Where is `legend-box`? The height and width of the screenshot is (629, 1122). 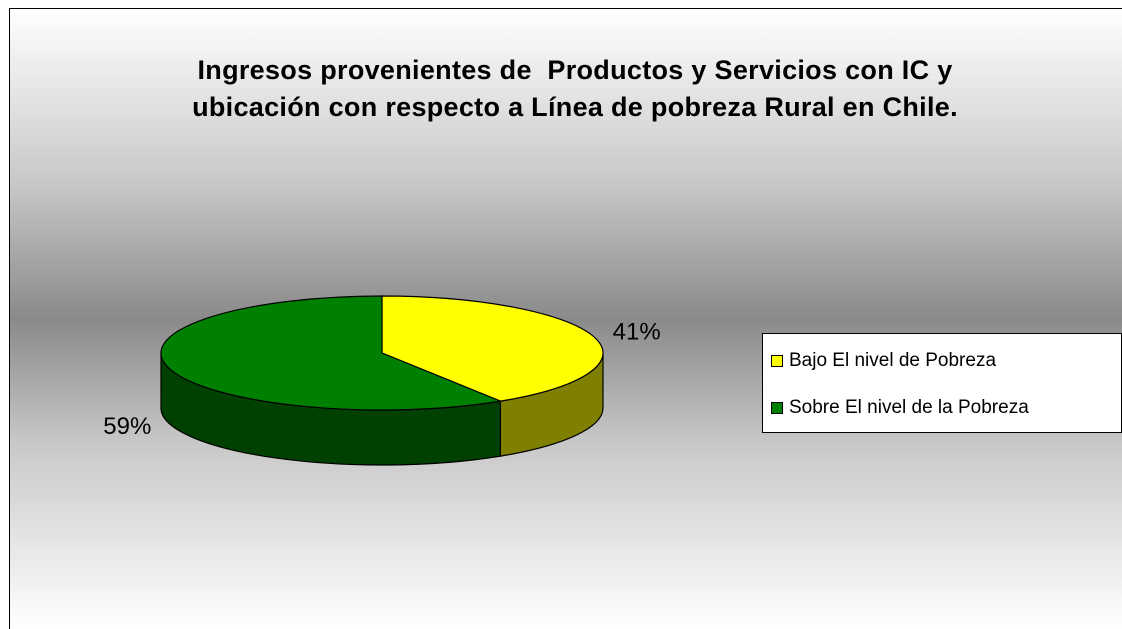 legend-box is located at coordinates (942, 383).